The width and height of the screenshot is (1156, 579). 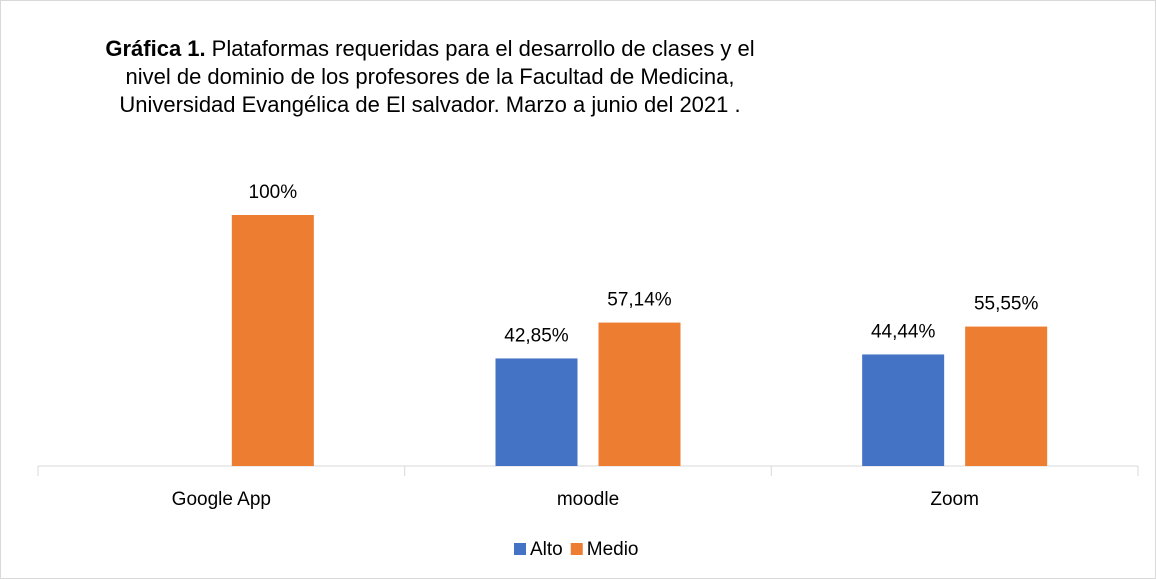 I want to click on data-label: 100%, so click(x=273, y=192).